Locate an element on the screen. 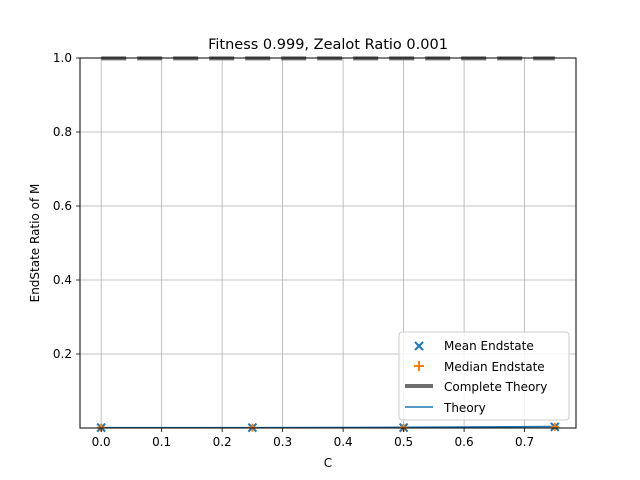 Image resolution: width=640 pixels, height=480 pixels. legend-markers is located at coordinates (419, 374).